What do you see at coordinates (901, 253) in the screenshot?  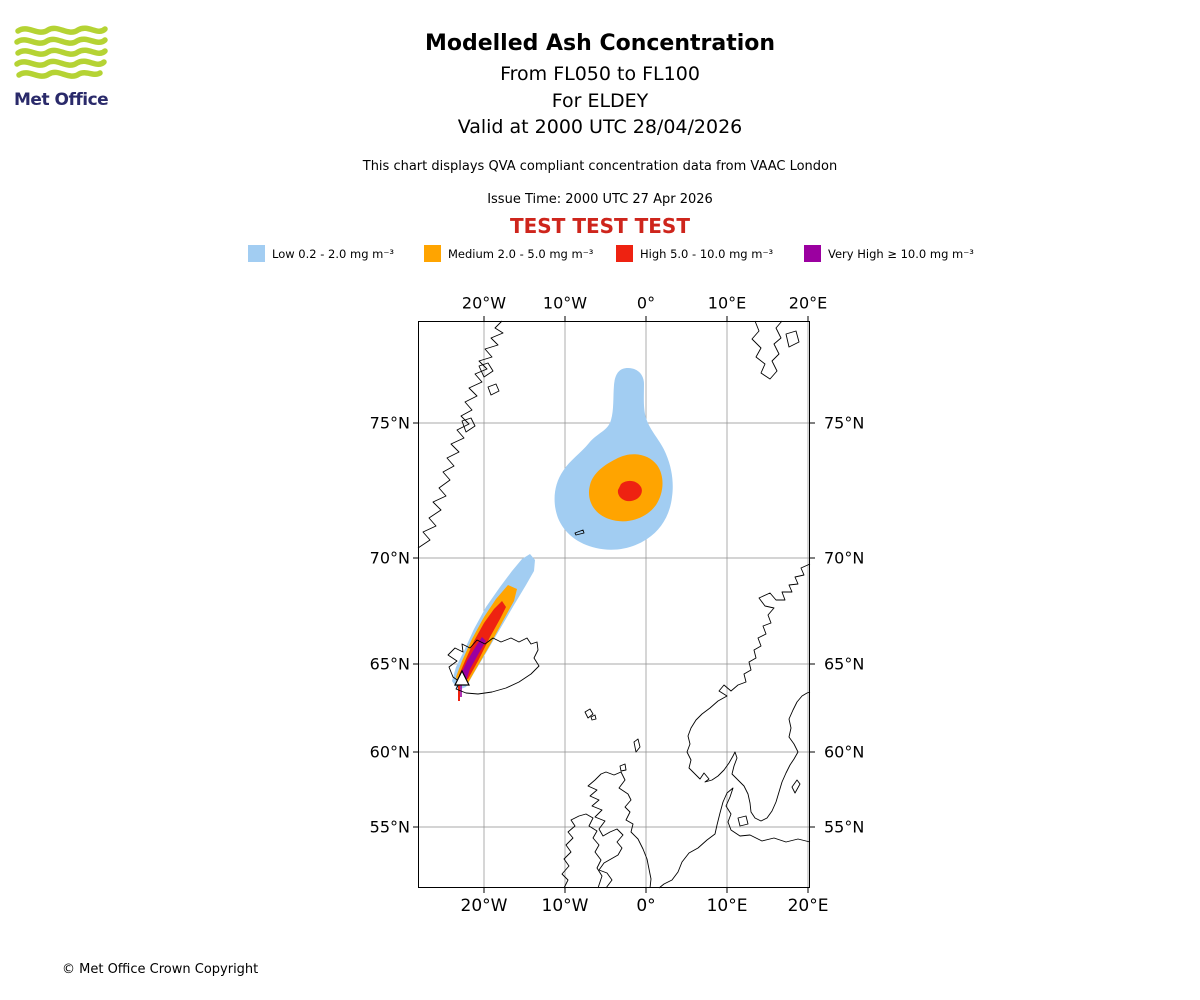 I see `legend-label-very-high: Very High ≥ 10.0 mg m⁻³` at bounding box center [901, 253].